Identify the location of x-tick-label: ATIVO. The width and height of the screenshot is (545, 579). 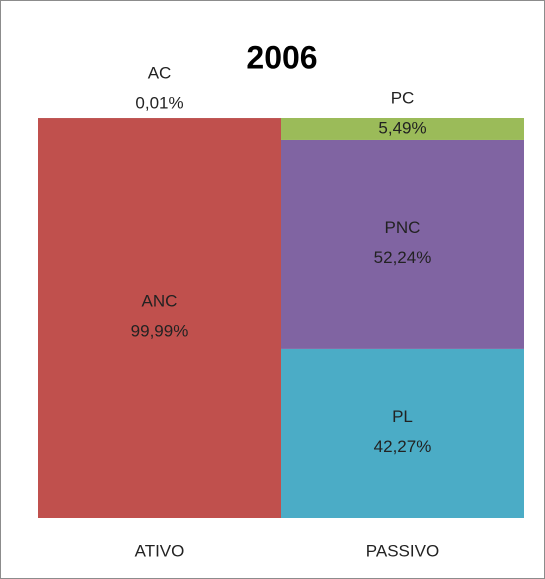
(160, 550).